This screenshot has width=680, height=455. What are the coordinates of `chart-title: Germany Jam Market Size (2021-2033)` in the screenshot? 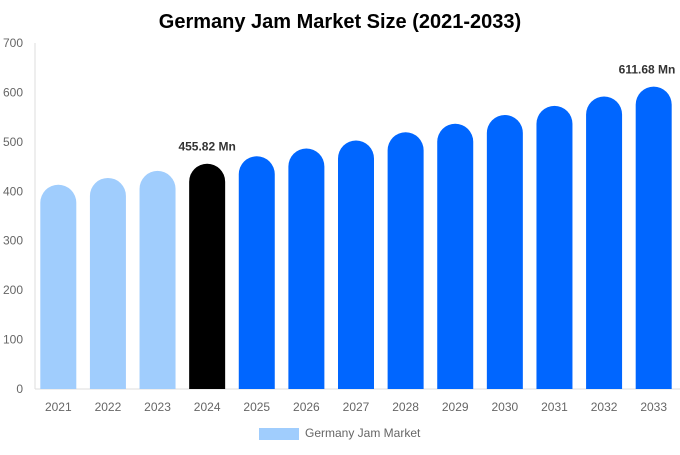 It's located at (340, 22).